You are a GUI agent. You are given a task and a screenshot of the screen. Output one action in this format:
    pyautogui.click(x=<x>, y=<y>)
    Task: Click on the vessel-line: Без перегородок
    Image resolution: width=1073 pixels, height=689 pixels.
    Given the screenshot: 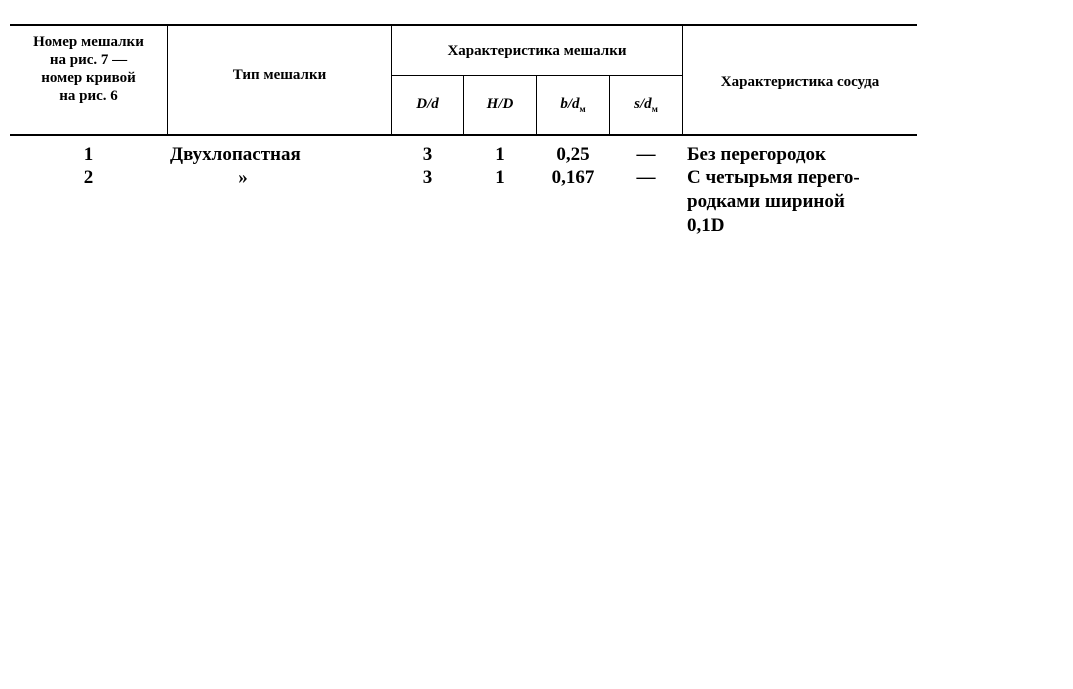 What is the action you would take?
    pyautogui.click(x=756, y=154)
    